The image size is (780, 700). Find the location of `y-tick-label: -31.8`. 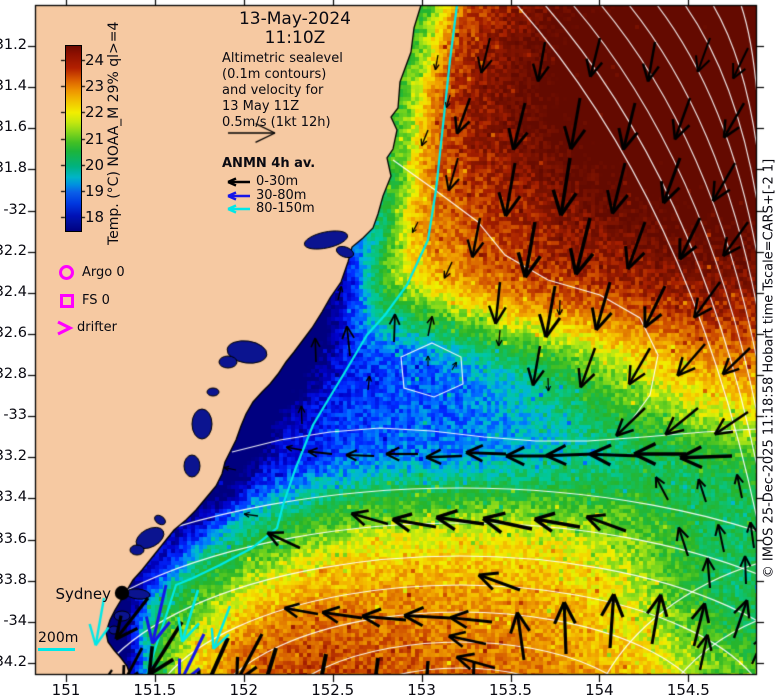

y-tick-label: -31.8 is located at coordinates (13, 168).